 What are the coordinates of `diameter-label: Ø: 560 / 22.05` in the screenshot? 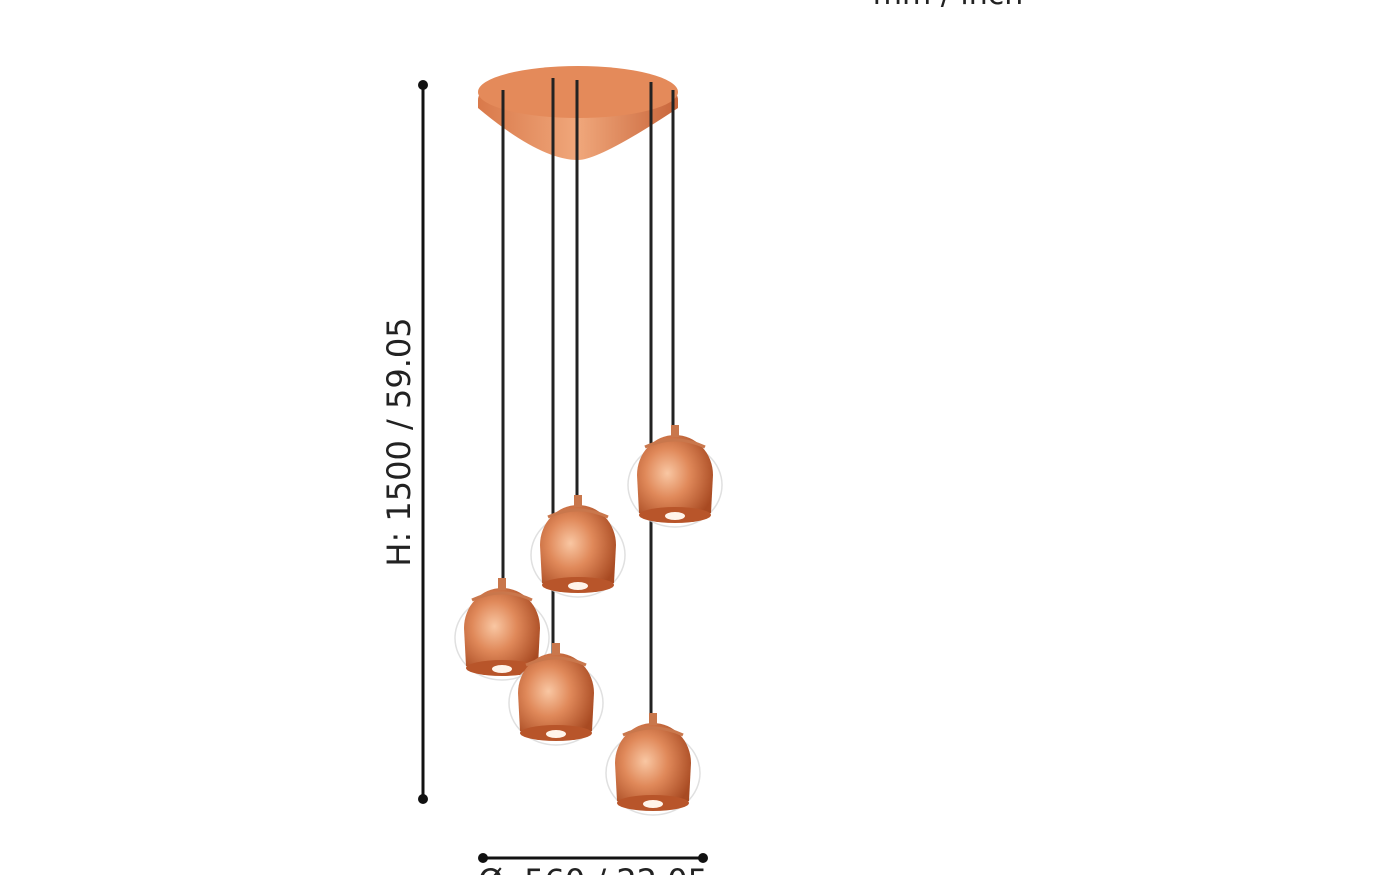 It's located at (593, 868).